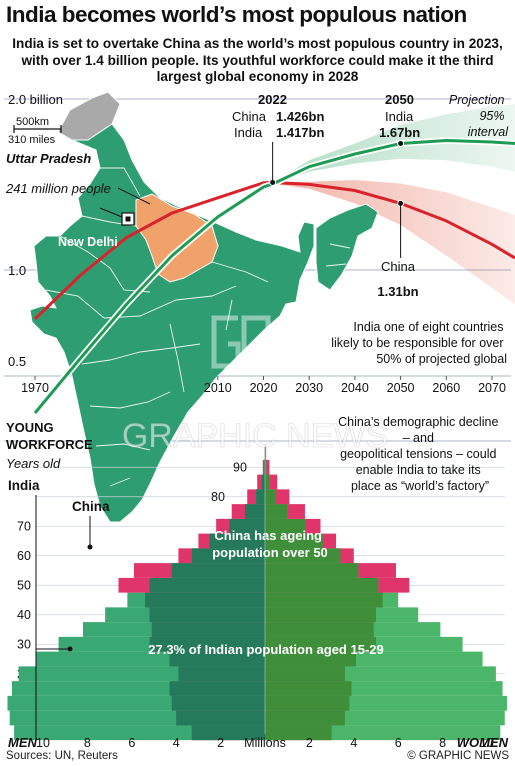 The height and width of the screenshot is (766, 515). What do you see at coordinates (483, 742) in the screenshot?
I see `pyramid-women-label: WOMEN` at bounding box center [483, 742].